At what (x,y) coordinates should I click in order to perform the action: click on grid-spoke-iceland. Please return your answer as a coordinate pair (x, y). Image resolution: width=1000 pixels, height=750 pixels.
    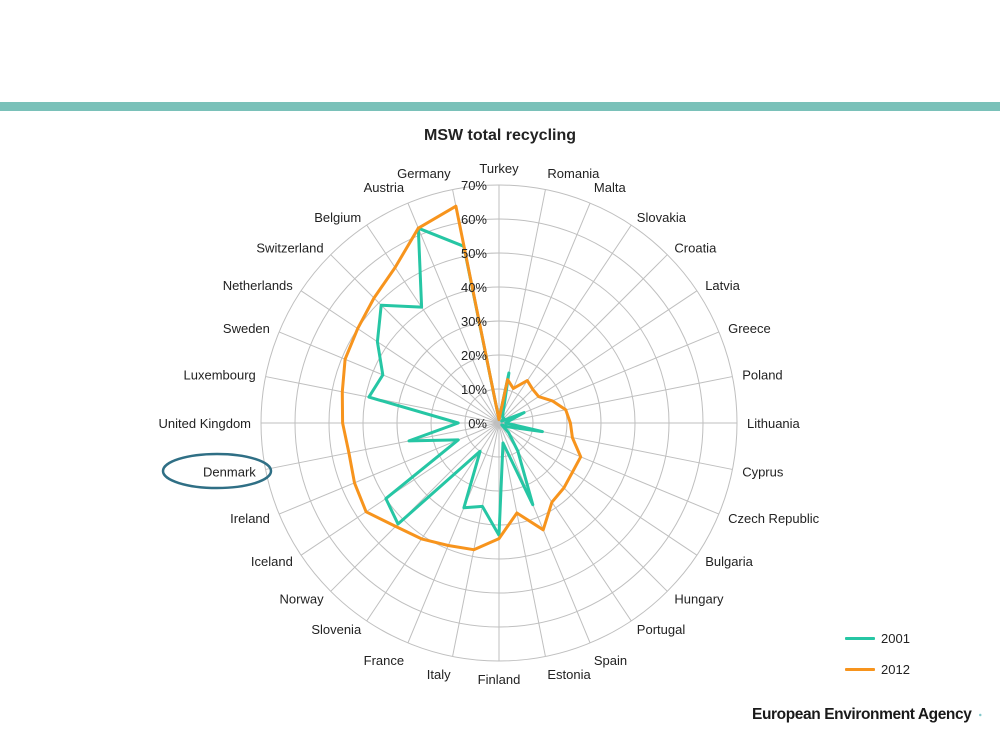
    Looking at the image, I should click on (400, 489).